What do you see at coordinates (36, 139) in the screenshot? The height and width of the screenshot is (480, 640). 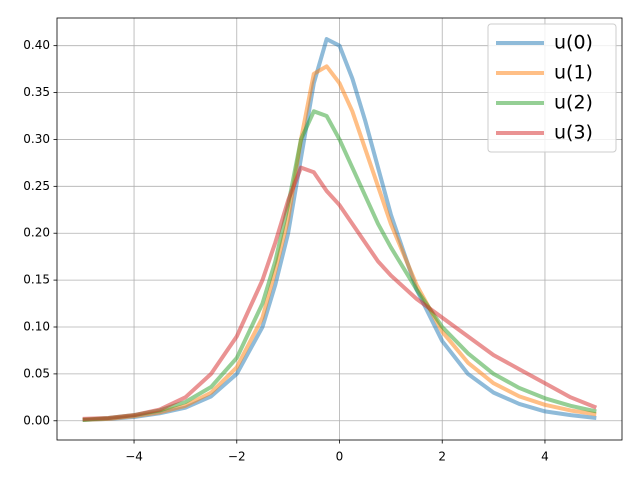 I see `y-tick-label: 0.30` at bounding box center [36, 139].